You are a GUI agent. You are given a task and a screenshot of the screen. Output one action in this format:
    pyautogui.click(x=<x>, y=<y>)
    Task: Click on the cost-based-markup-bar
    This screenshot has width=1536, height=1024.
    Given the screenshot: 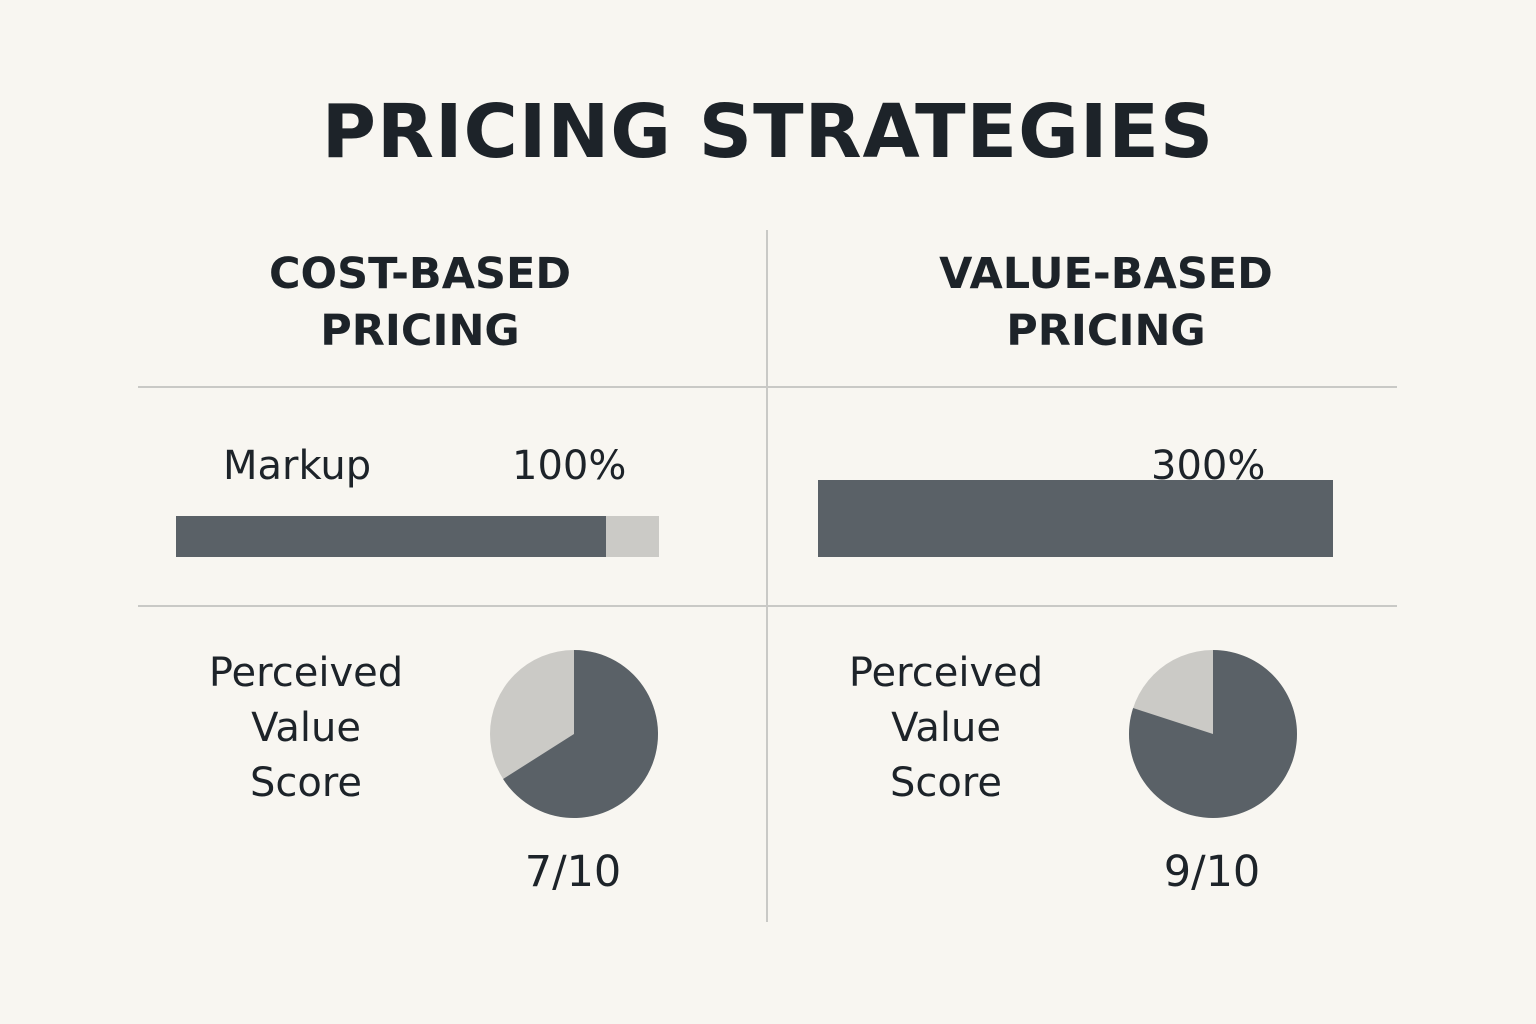 What is the action you would take?
    pyautogui.click(x=391, y=536)
    